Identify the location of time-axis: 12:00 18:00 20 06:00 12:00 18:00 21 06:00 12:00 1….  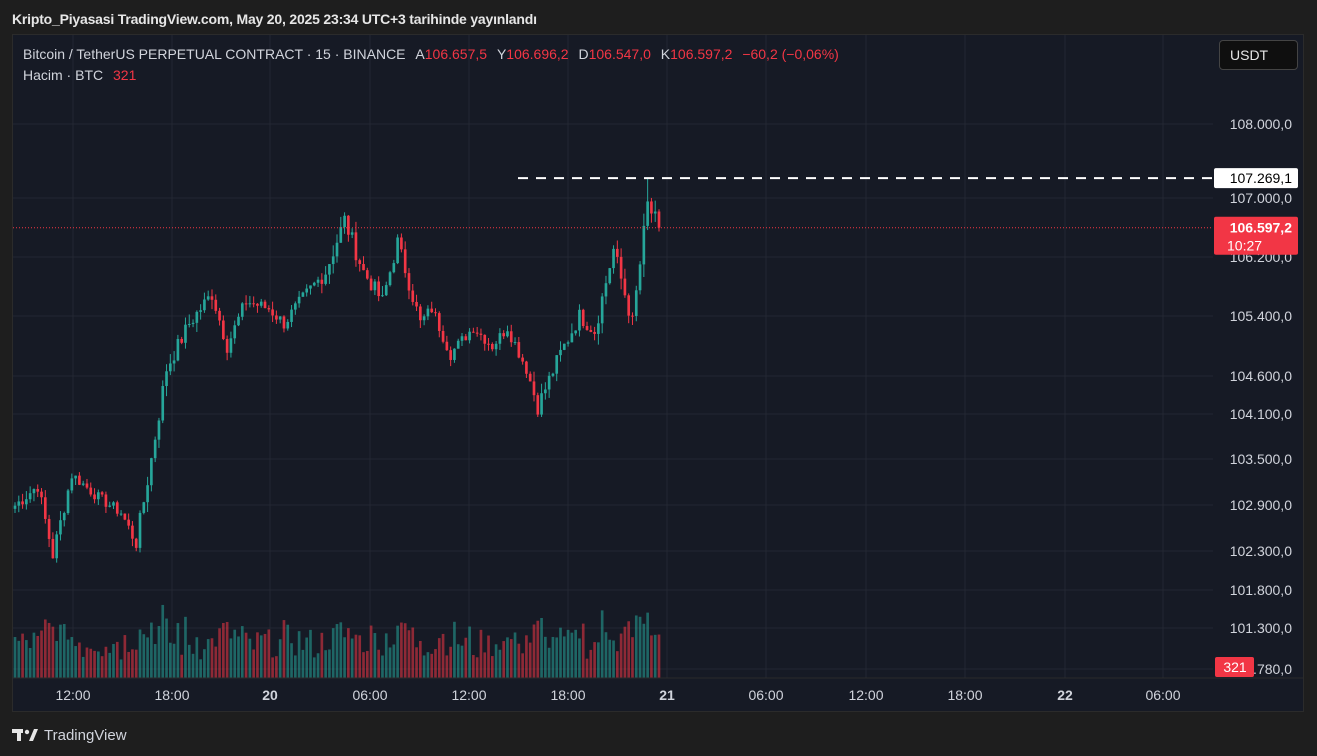
(658, 690).